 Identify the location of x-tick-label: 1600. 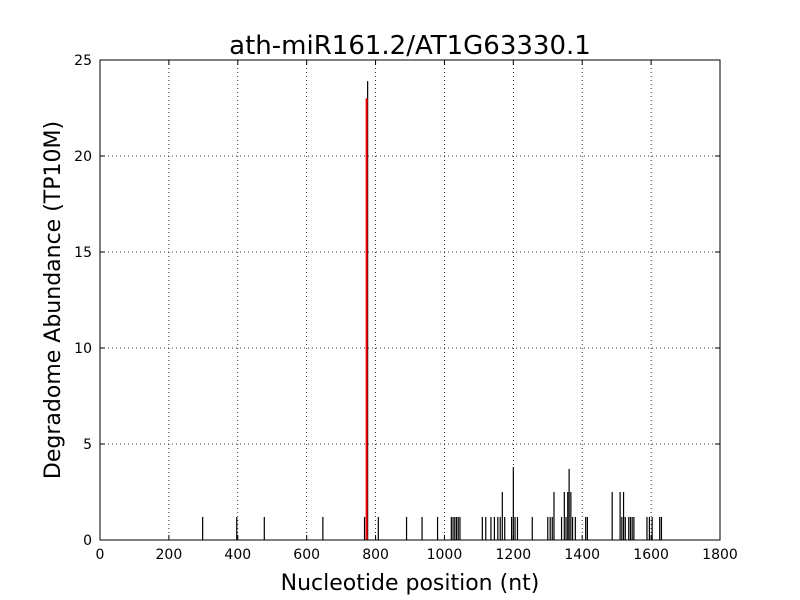
(651, 555).